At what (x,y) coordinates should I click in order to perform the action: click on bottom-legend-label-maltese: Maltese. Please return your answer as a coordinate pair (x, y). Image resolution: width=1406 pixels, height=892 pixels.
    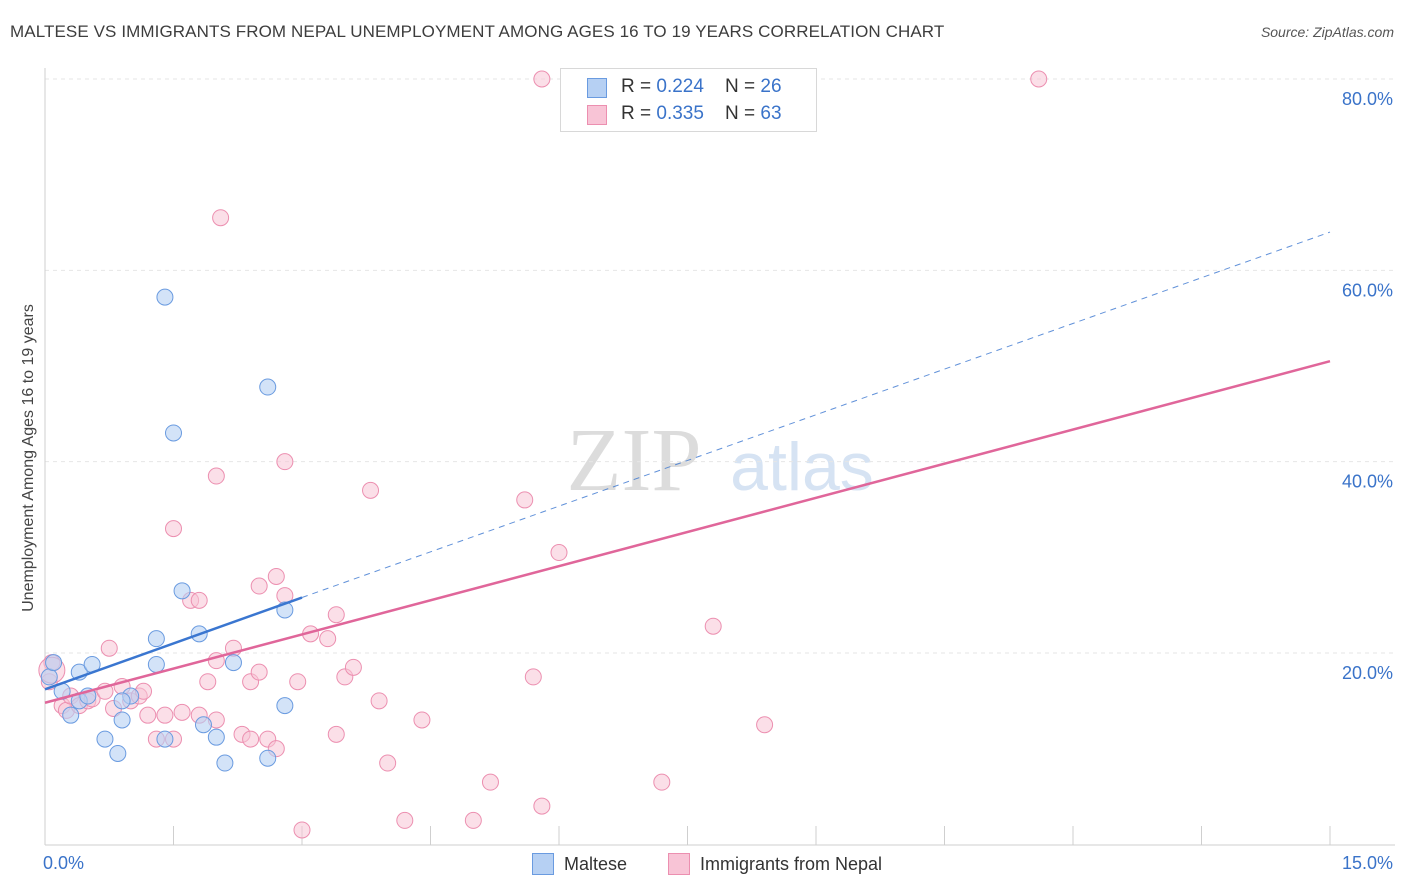
    Looking at the image, I should click on (596, 863).